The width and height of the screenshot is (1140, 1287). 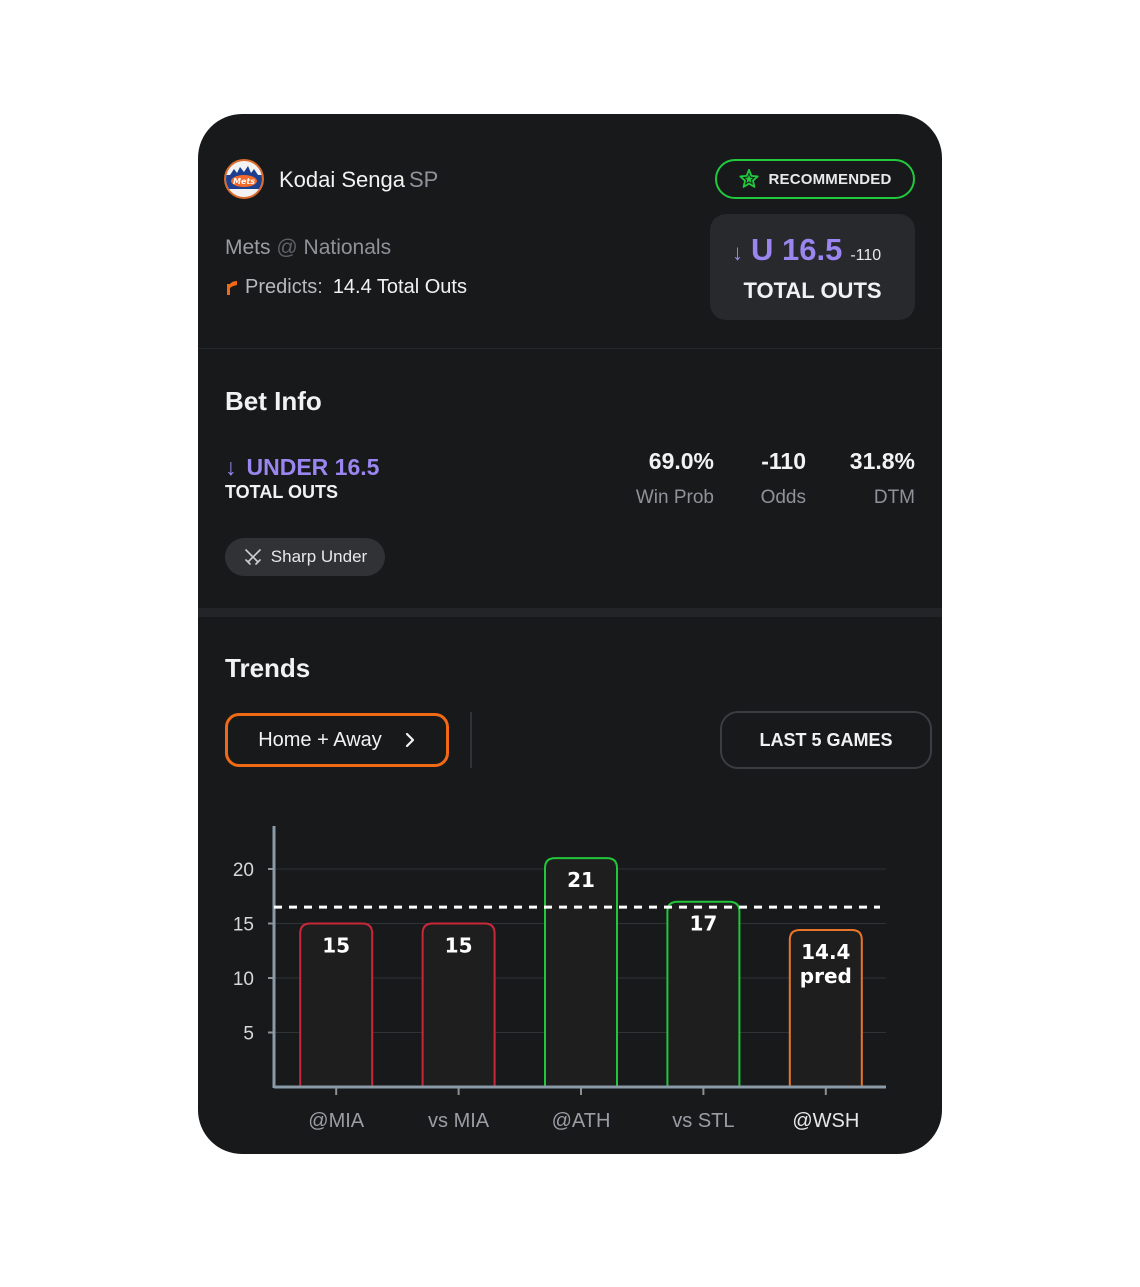 I want to click on bet-pick: ↓ UNDER 16.5, so click(x=302, y=467).